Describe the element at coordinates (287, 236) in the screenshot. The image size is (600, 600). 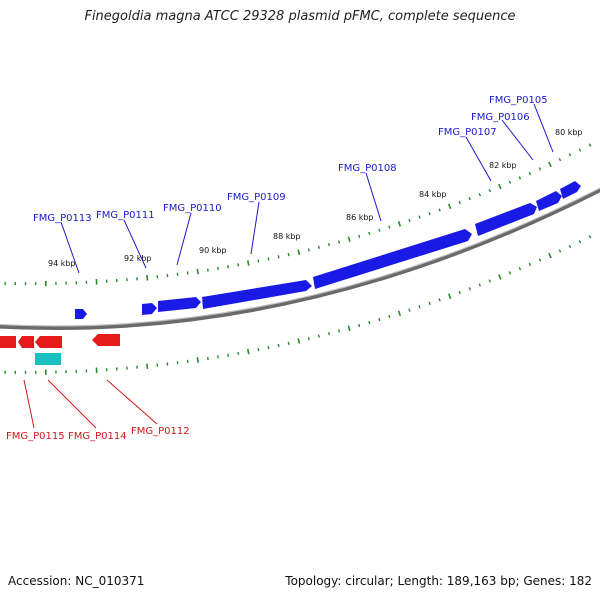
I see `scale-label-88: 88 kbp` at that location.